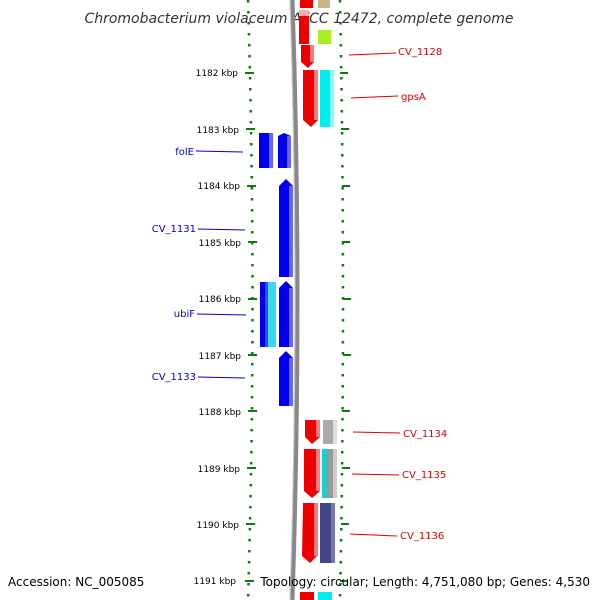  I want to click on gene-label-CV_1135: CV_1135, so click(424, 475).